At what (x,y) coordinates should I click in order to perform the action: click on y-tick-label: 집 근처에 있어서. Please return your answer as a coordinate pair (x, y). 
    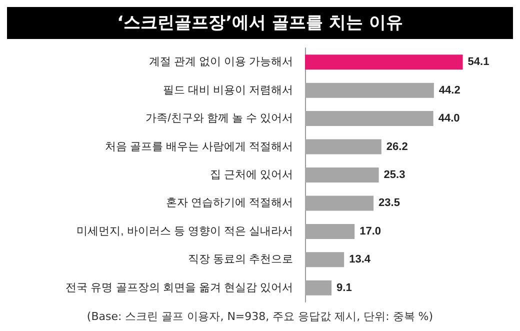
    Looking at the image, I should click on (251, 175).